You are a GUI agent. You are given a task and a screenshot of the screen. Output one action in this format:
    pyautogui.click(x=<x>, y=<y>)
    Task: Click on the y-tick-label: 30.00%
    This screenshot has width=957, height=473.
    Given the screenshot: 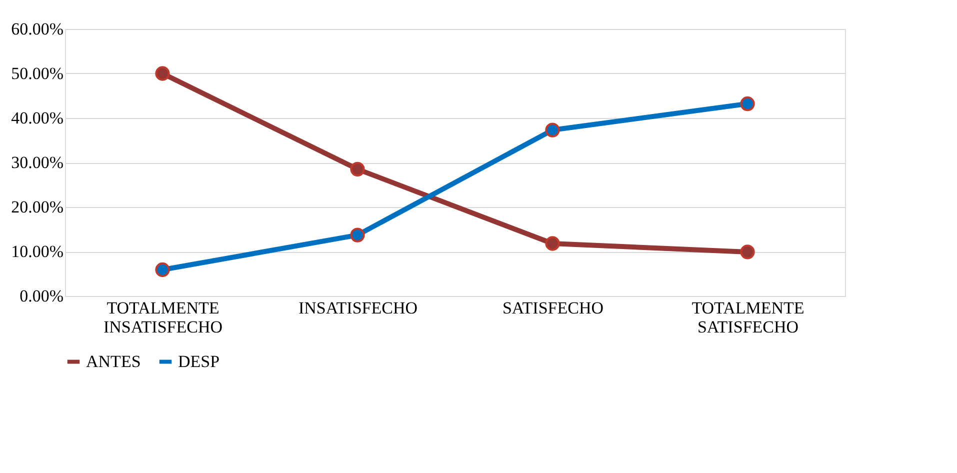 What is the action you would take?
    pyautogui.click(x=37, y=162)
    